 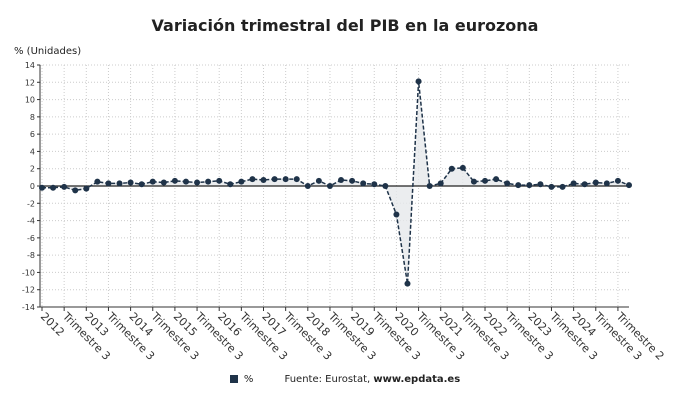 I want to click on legend: % Fuente: Eurostat, www.epdata.es, so click(x=345, y=379).